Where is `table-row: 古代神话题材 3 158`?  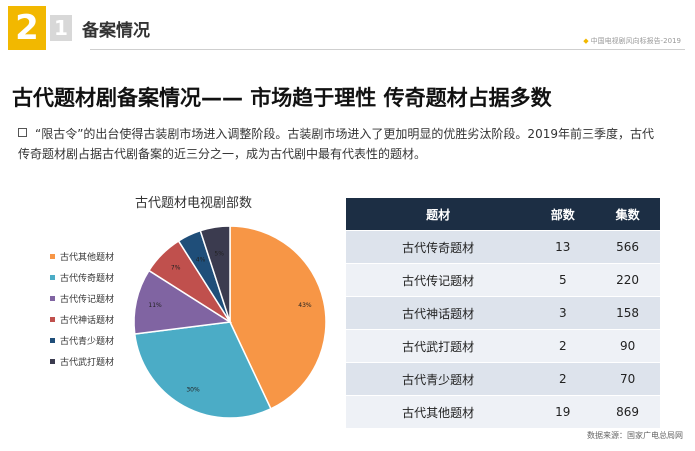 table-row: 古代神话题材 3 158 is located at coordinates (503, 313).